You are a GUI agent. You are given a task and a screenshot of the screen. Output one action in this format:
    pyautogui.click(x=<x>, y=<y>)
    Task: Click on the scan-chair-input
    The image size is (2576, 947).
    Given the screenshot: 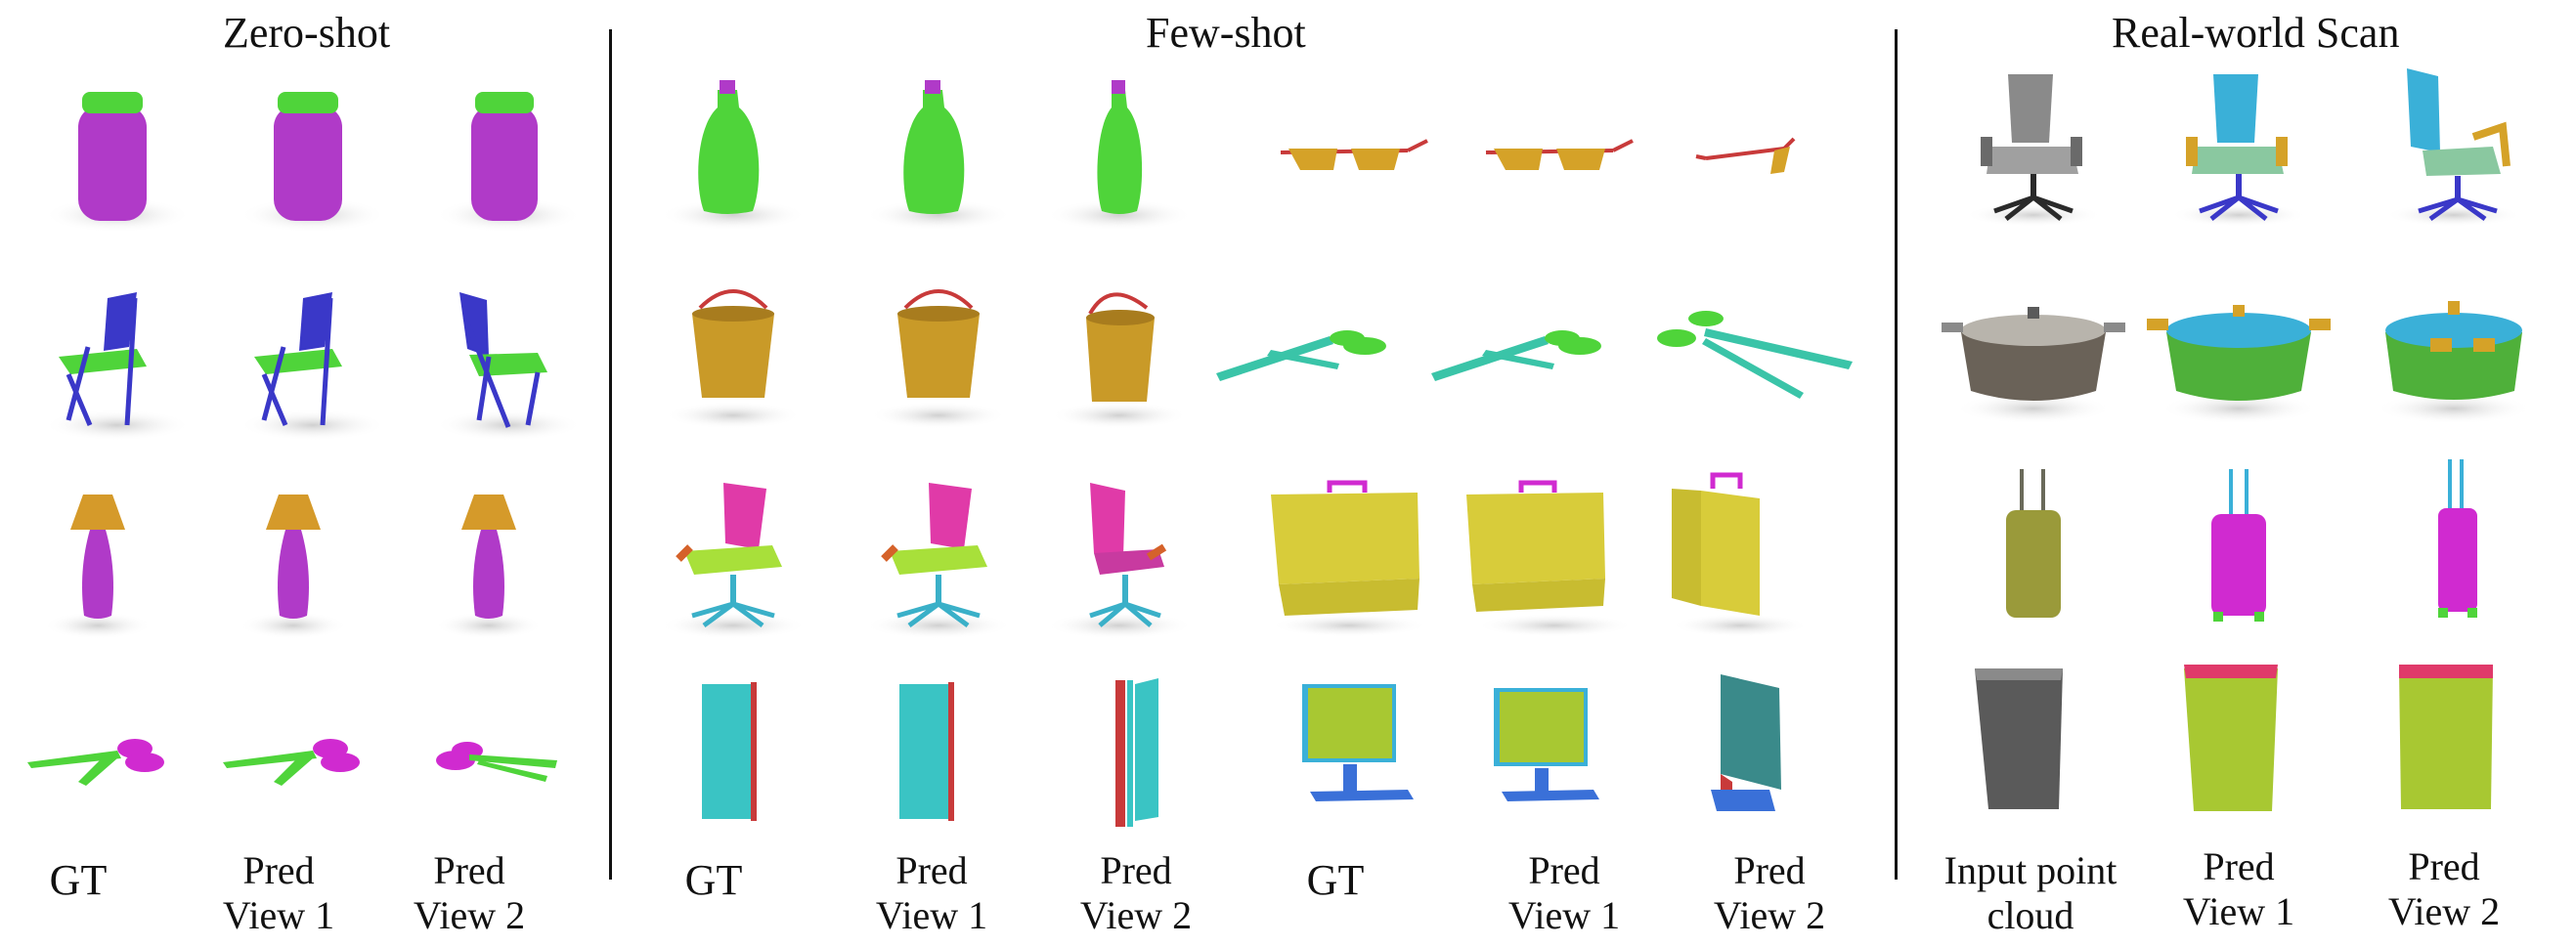 What is the action you would take?
    pyautogui.click(x=2033, y=150)
    